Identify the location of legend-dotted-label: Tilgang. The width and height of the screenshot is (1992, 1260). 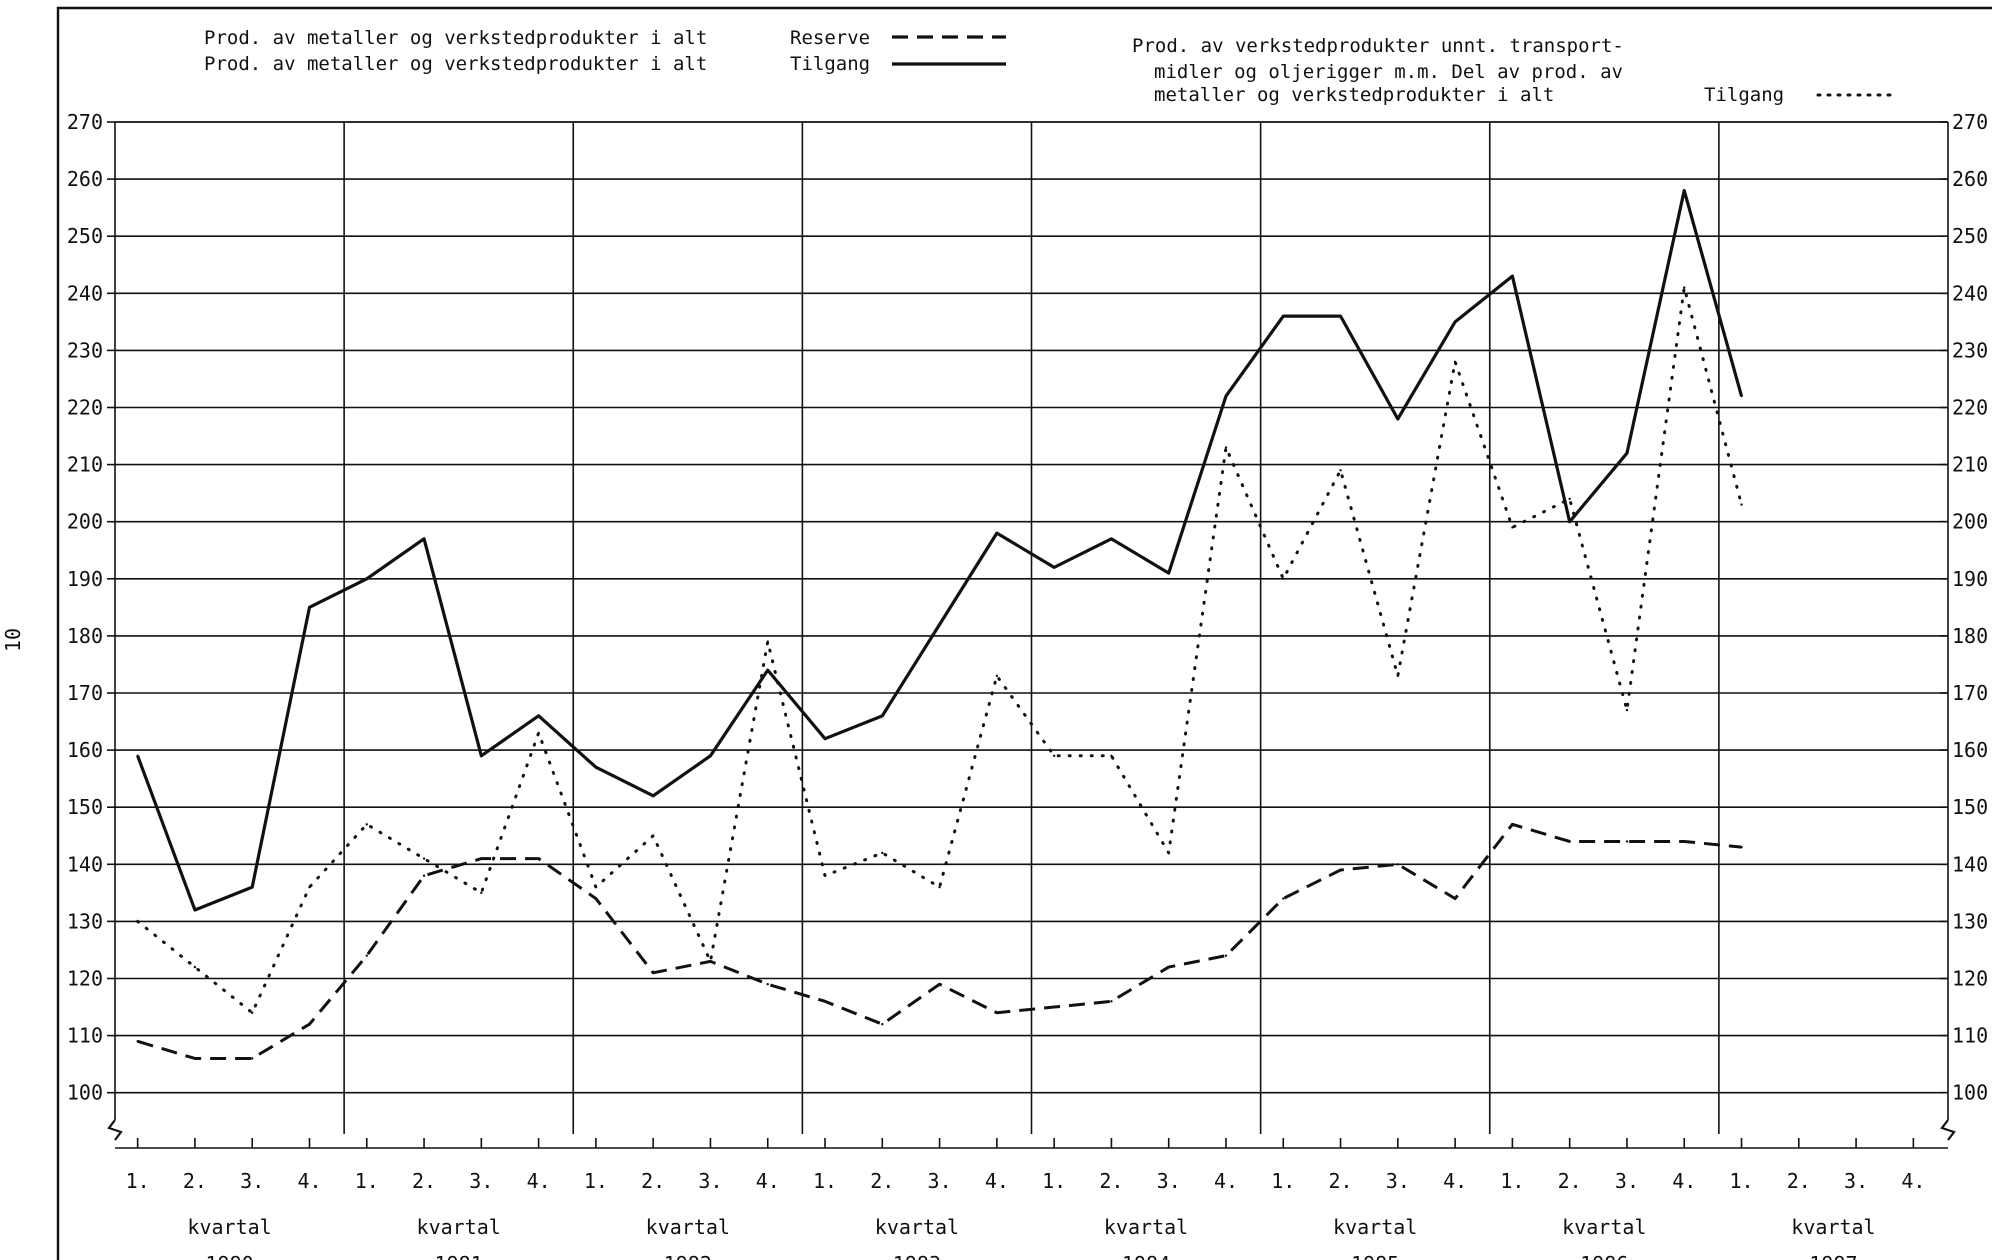
(1744, 95).